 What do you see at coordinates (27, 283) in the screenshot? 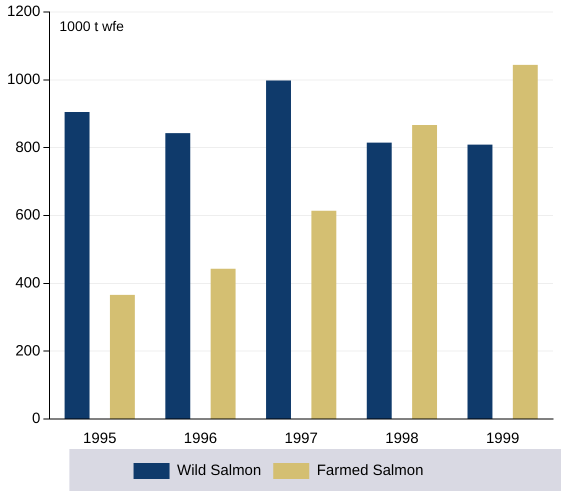
I see `y-tick-label: 400` at bounding box center [27, 283].